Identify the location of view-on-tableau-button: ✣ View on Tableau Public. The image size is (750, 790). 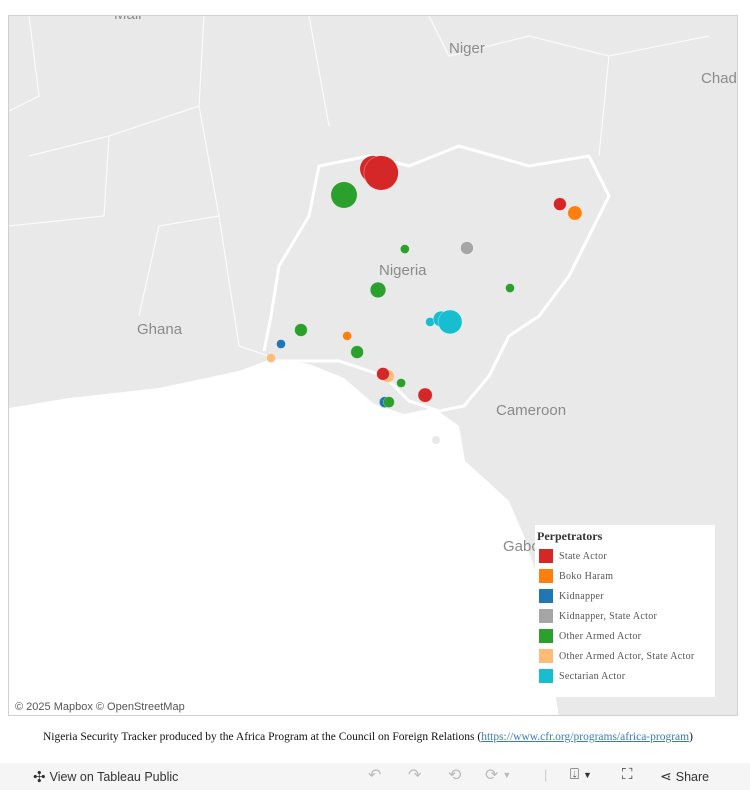
(105, 777).